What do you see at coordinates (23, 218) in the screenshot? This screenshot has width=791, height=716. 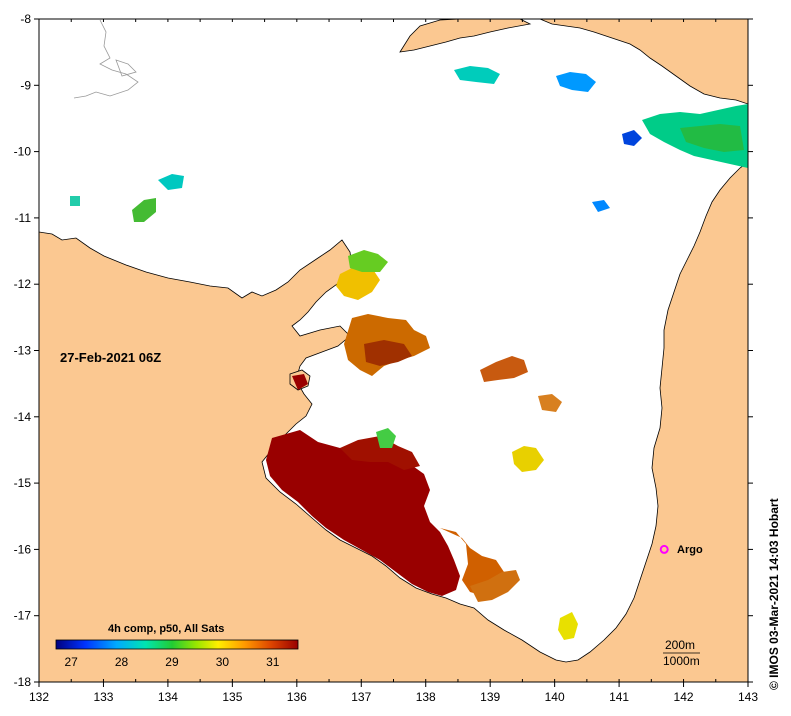 I see `y-tick-label: -11` at bounding box center [23, 218].